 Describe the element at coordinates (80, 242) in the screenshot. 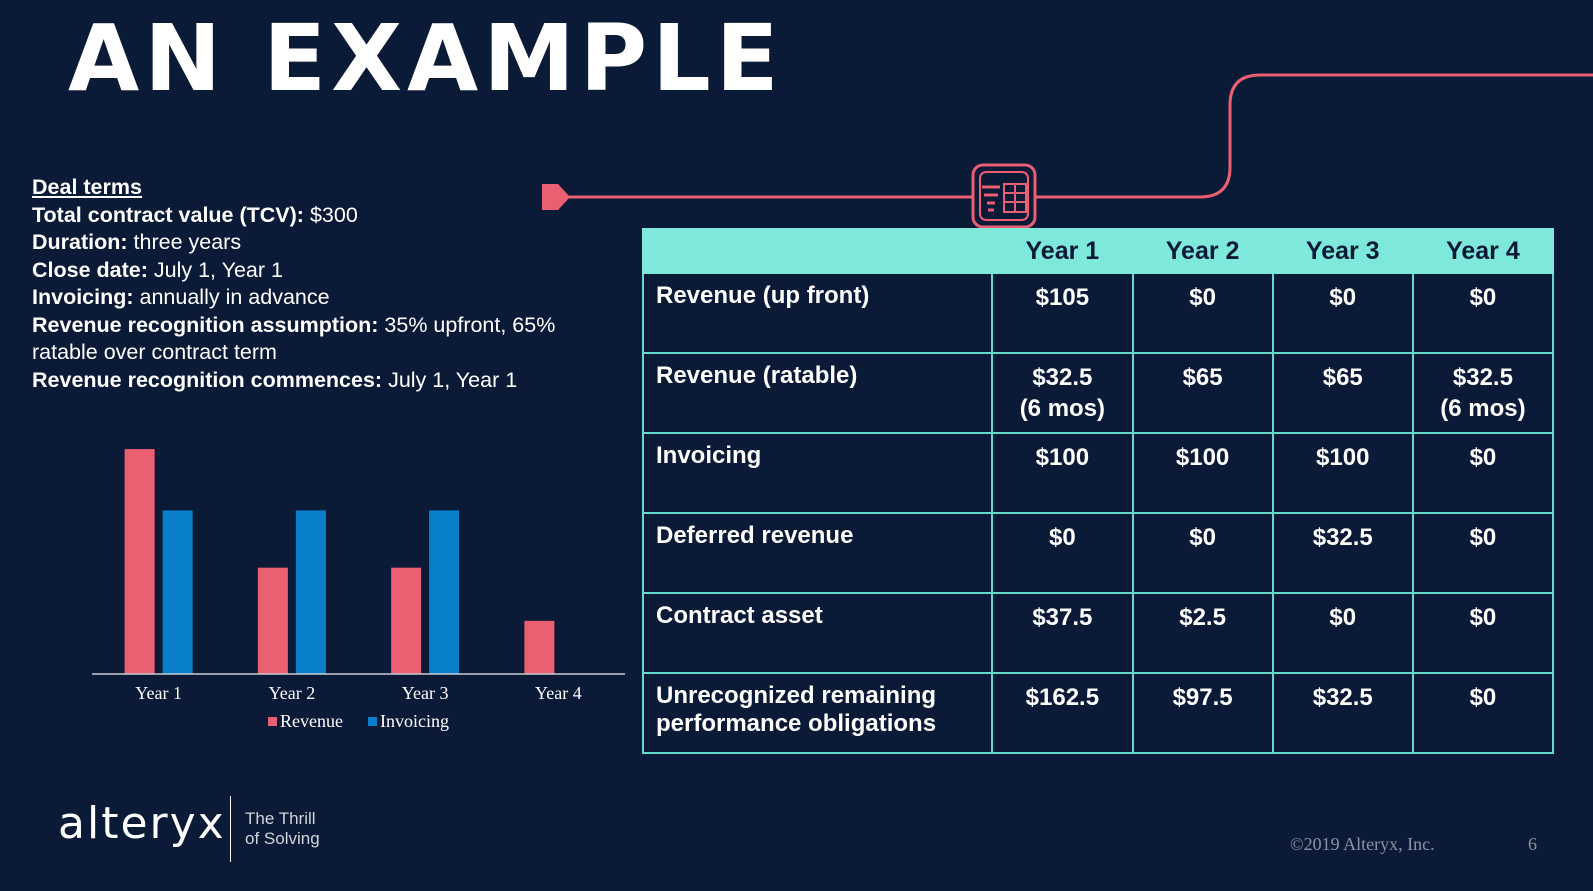

I see `deal-term-label: Duration:` at that location.